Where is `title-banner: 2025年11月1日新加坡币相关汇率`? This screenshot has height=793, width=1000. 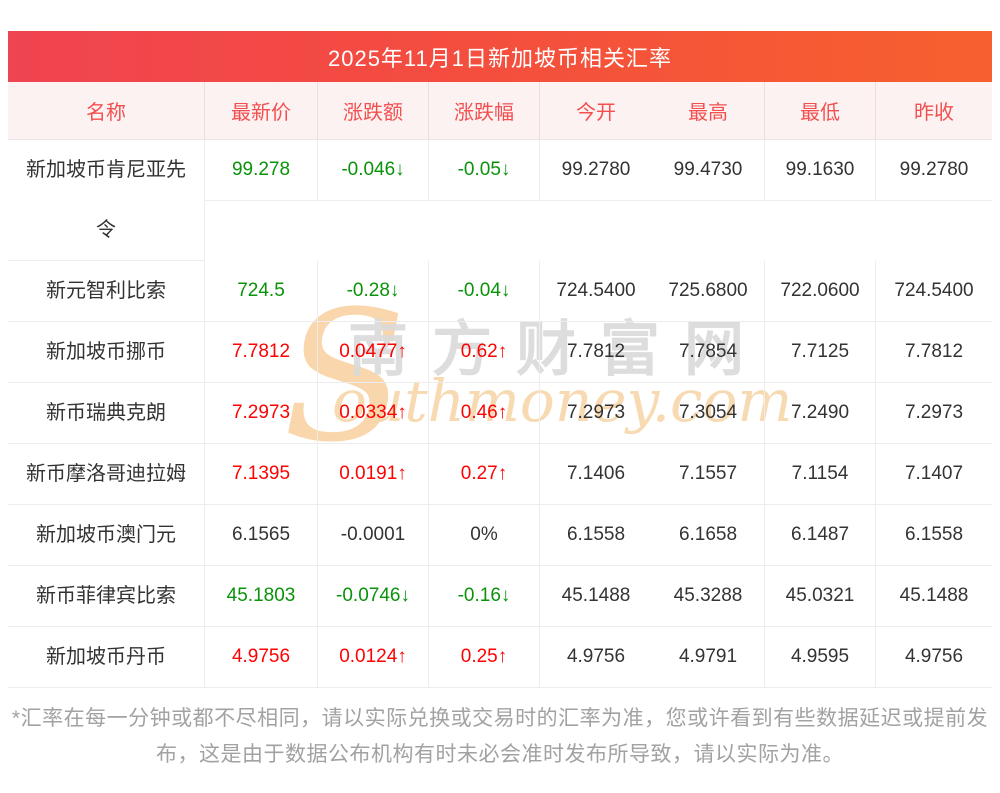
title-banner: 2025年11月1日新加坡币相关汇率 is located at coordinates (500, 56).